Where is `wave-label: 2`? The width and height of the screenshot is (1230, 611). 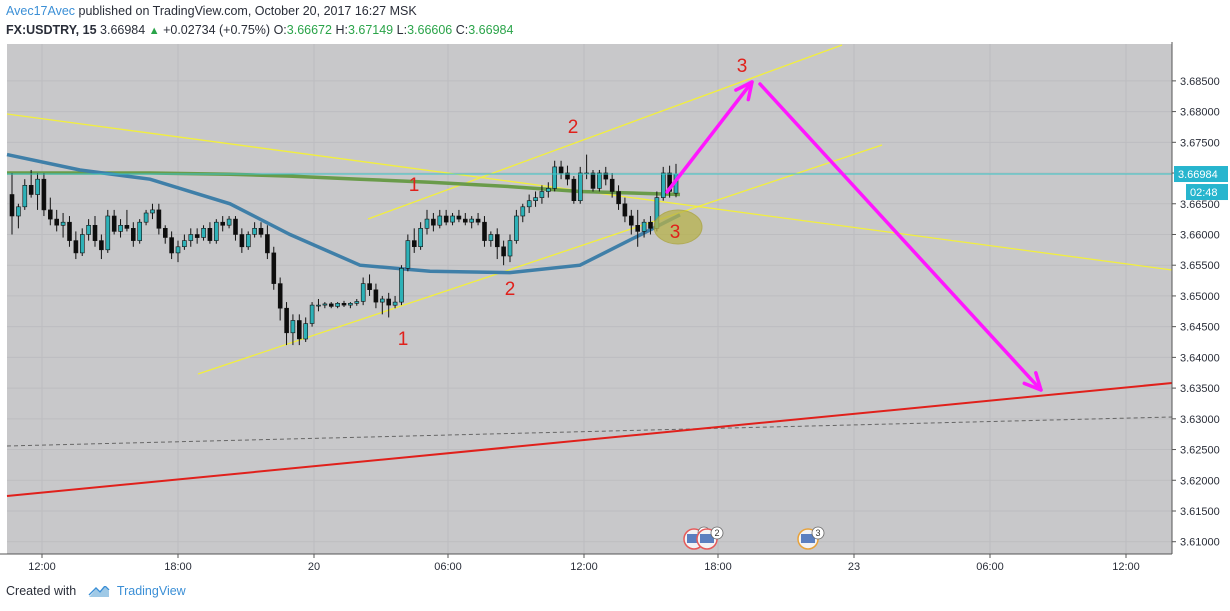 wave-label: 2 is located at coordinates (573, 127).